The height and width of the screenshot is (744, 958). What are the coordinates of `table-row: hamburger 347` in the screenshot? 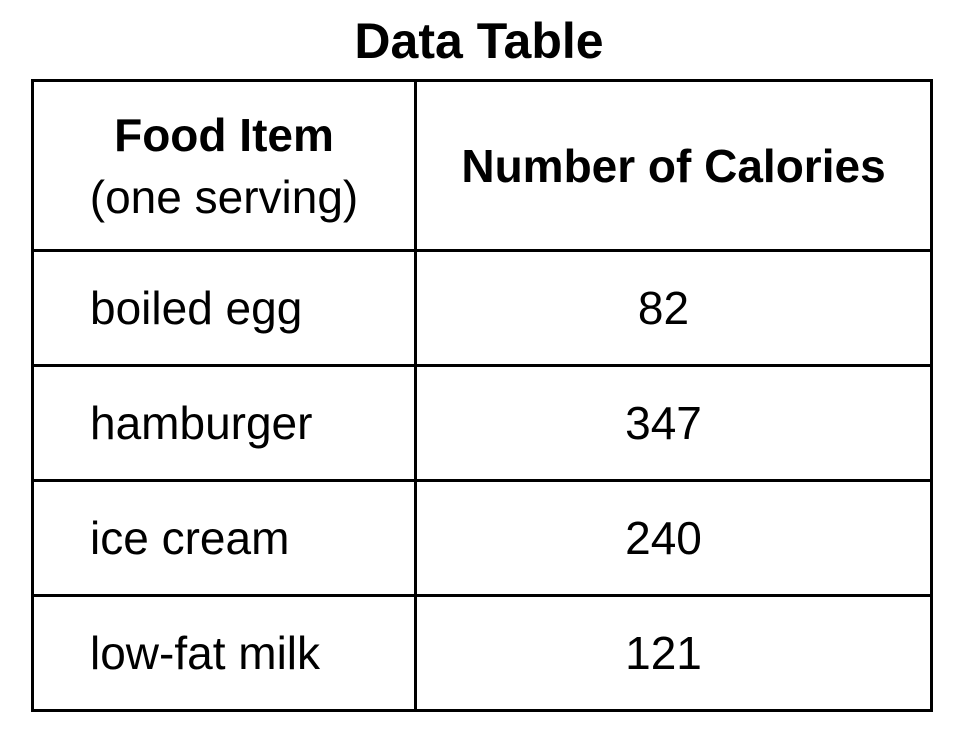 It's located at (482, 423).